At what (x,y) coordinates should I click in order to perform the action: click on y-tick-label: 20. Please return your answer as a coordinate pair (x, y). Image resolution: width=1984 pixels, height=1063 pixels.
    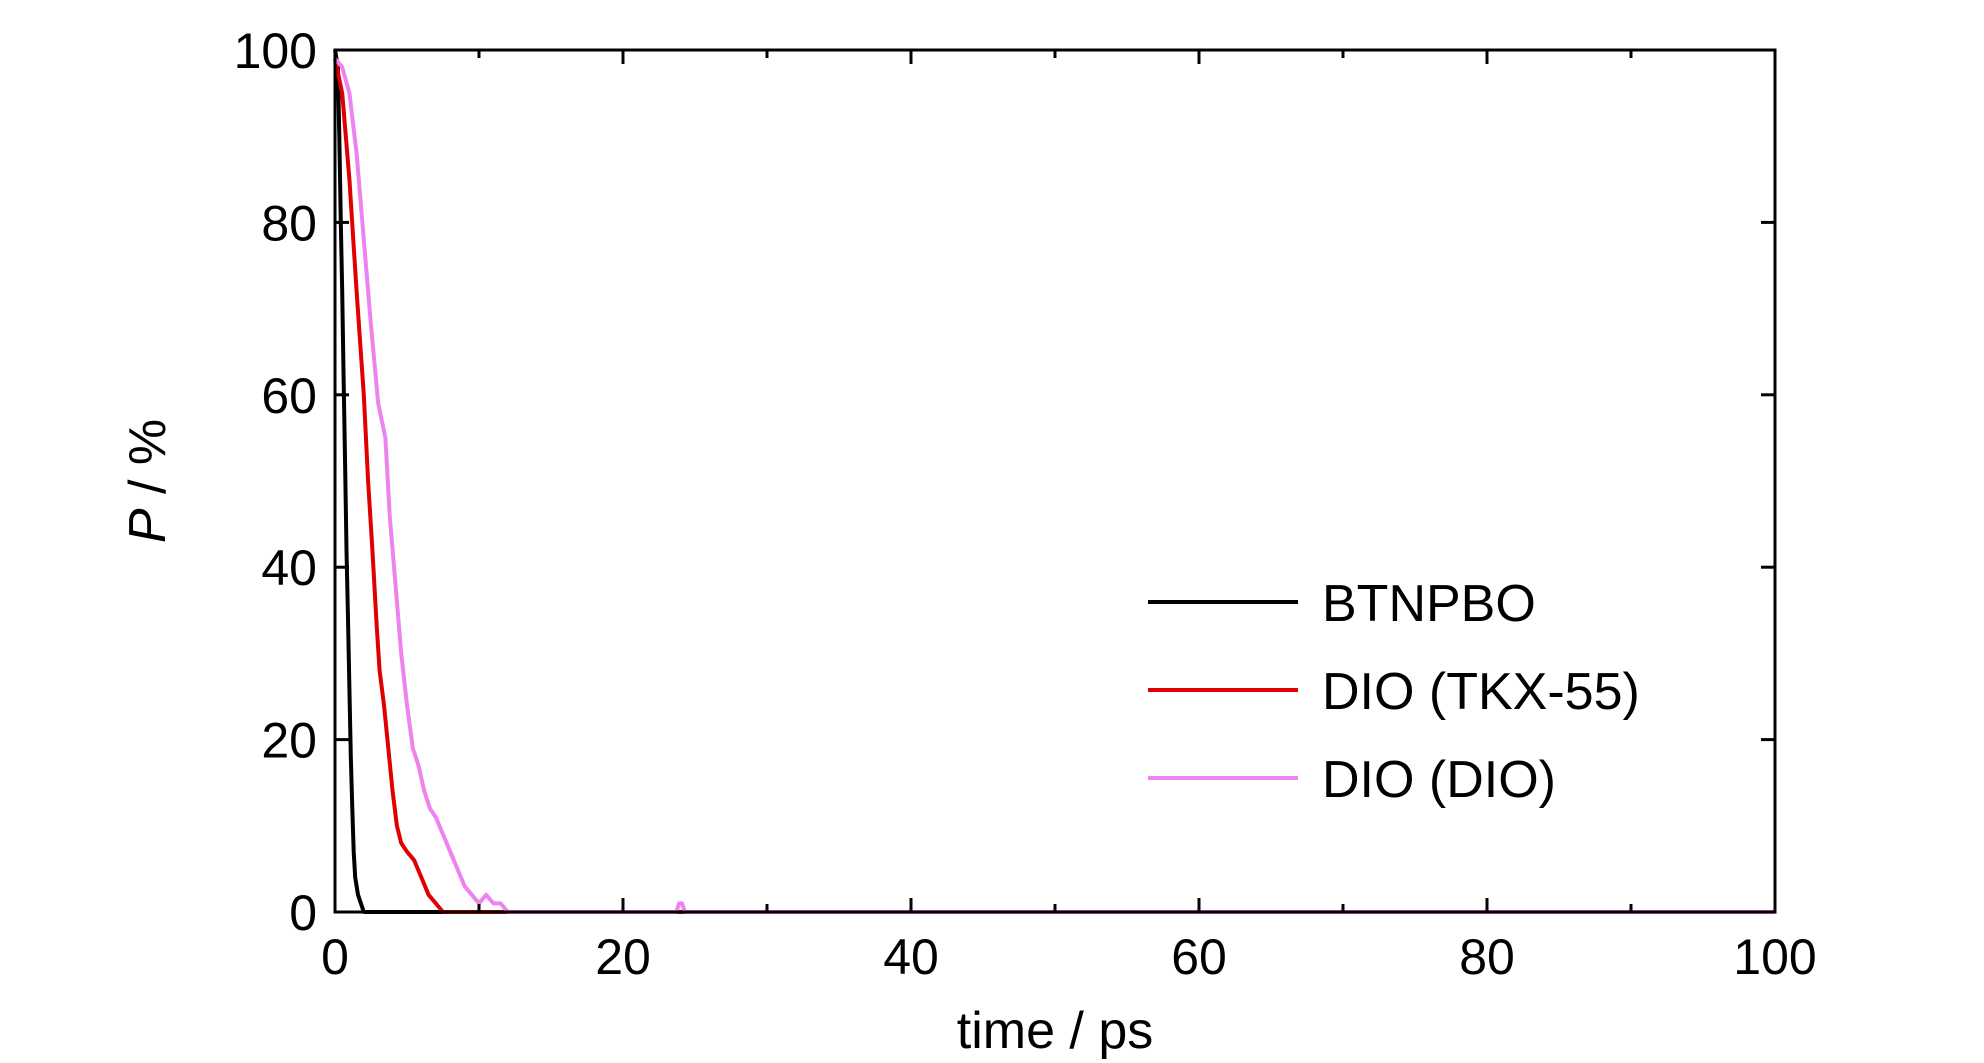
    Looking at the image, I should click on (289, 741).